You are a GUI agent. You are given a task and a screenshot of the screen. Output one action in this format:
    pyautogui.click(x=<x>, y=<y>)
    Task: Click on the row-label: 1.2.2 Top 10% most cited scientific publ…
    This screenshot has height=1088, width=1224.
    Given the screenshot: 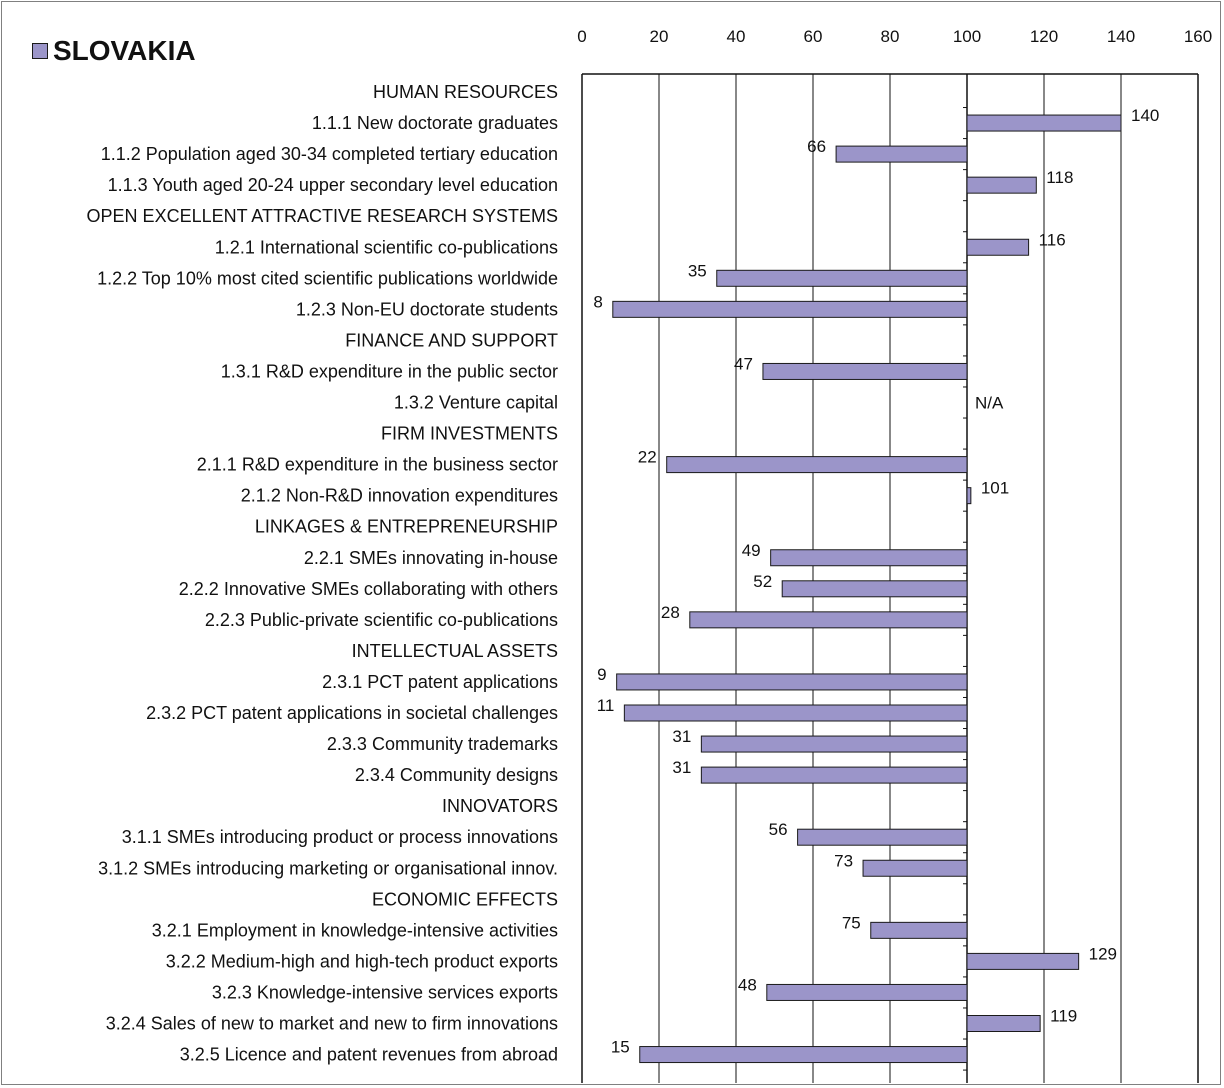 What is the action you would take?
    pyautogui.click(x=327, y=278)
    